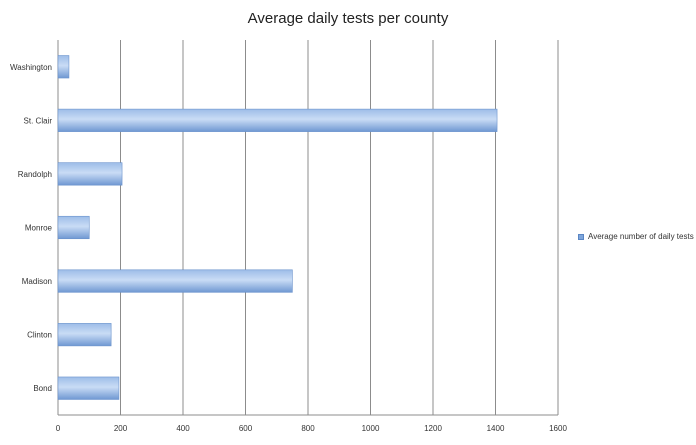  What do you see at coordinates (558, 428) in the screenshot?
I see `x-tick-label: 1600` at bounding box center [558, 428].